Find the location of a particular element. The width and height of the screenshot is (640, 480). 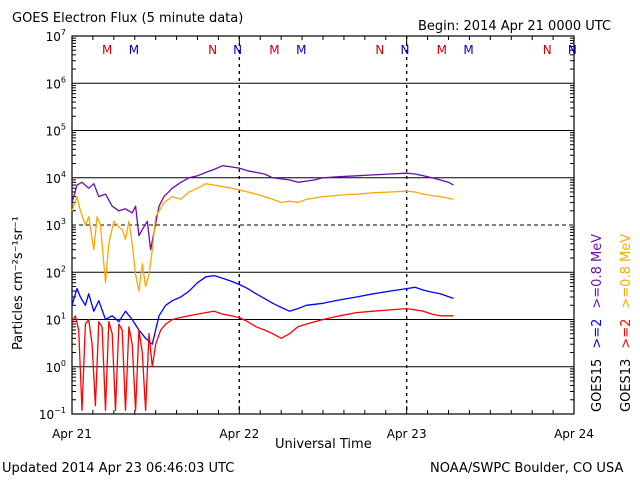

y-tick-label: 10¹ is located at coordinates (56, 320).